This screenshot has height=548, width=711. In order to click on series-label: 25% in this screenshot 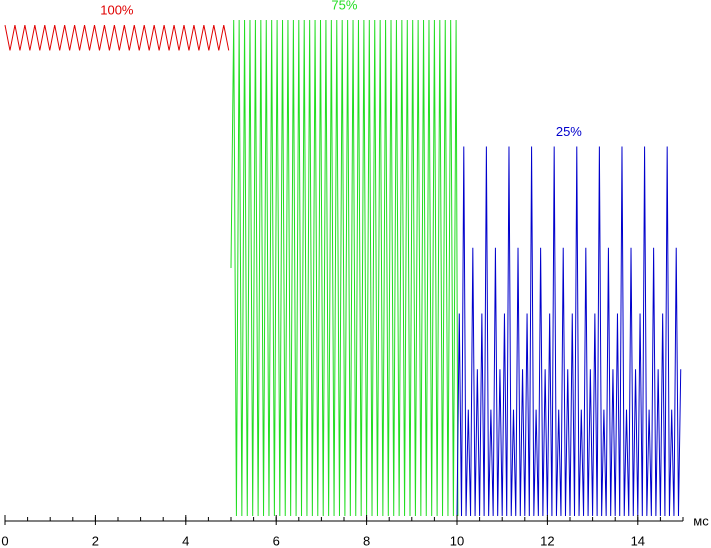, I will do `click(569, 131)`.